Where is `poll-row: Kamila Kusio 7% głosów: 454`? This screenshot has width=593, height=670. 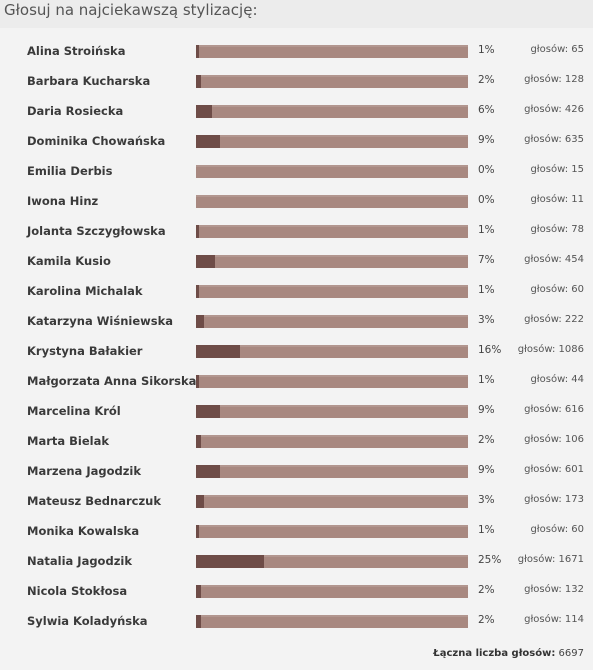 poll-row: Kamila Kusio 7% głosów: 454 is located at coordinates (296, 261).